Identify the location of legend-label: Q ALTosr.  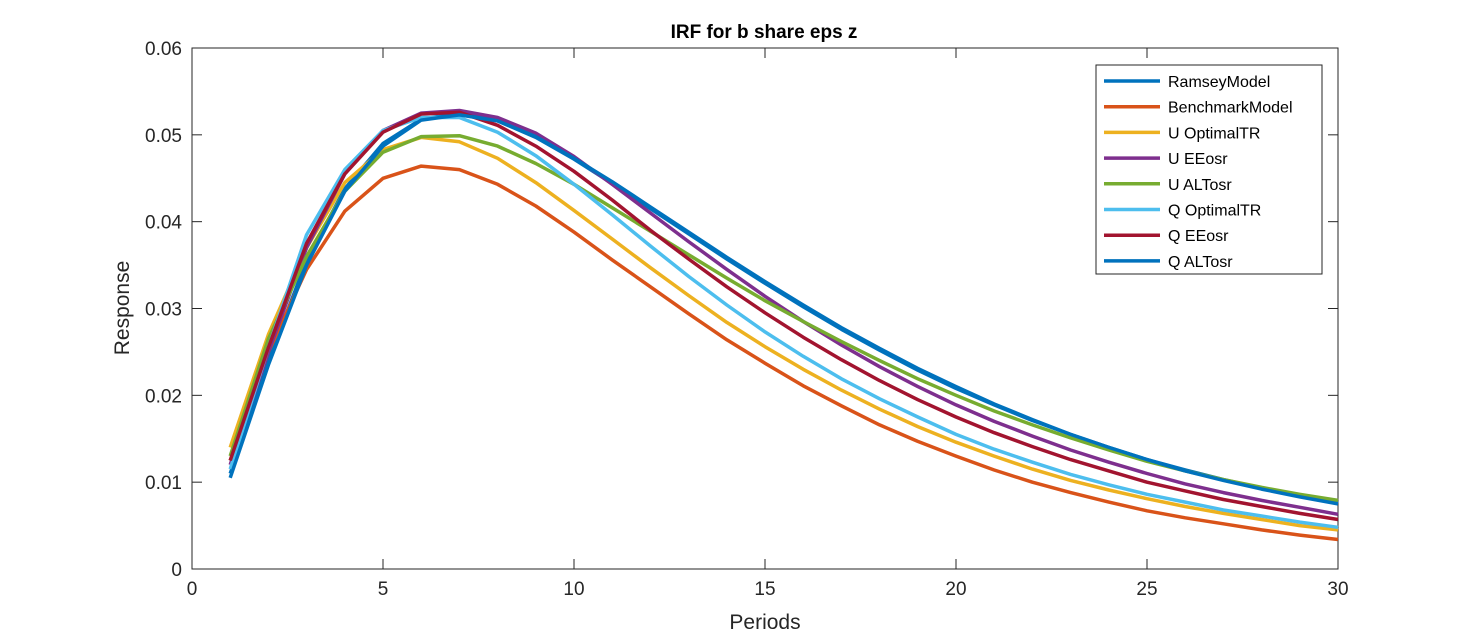
(1200, 262).